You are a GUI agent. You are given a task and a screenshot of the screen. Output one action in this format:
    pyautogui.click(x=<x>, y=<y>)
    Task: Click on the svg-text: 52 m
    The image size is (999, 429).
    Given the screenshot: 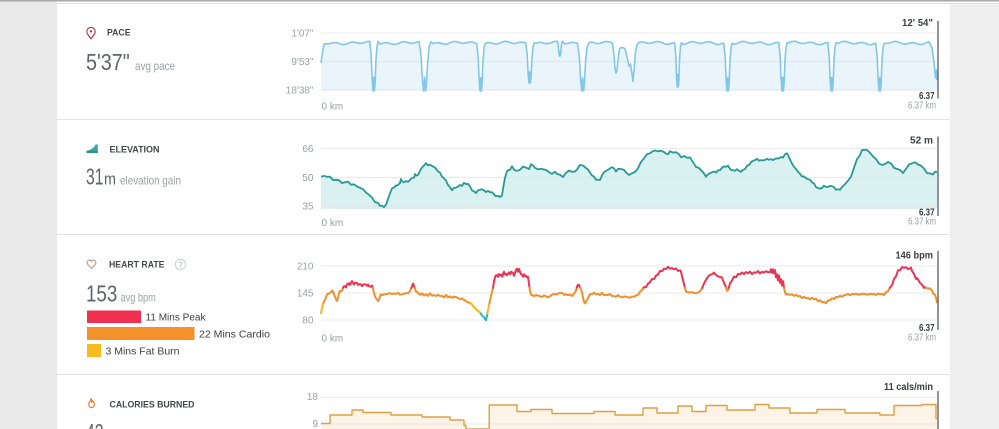 What is the action you would take?
    pyautogui.click(x=921, y=141)
    